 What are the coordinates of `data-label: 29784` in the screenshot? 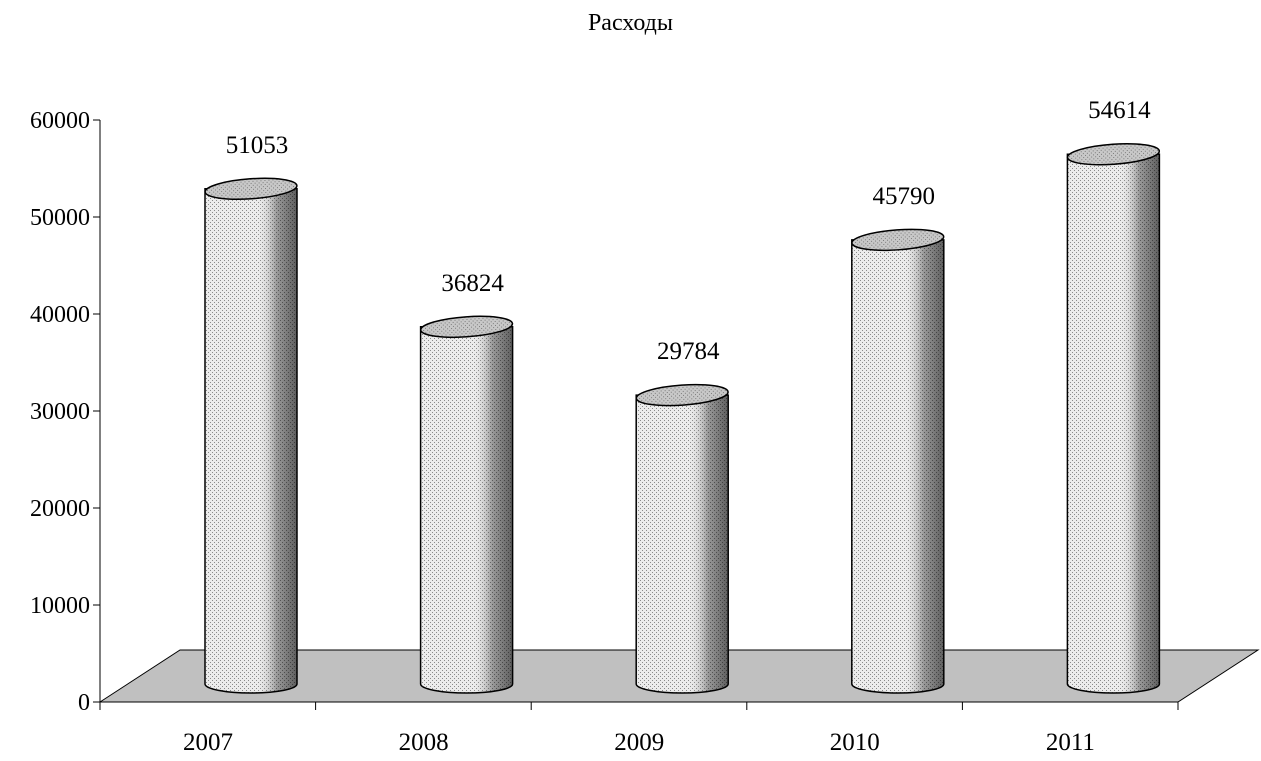 It's located at (688, 351).